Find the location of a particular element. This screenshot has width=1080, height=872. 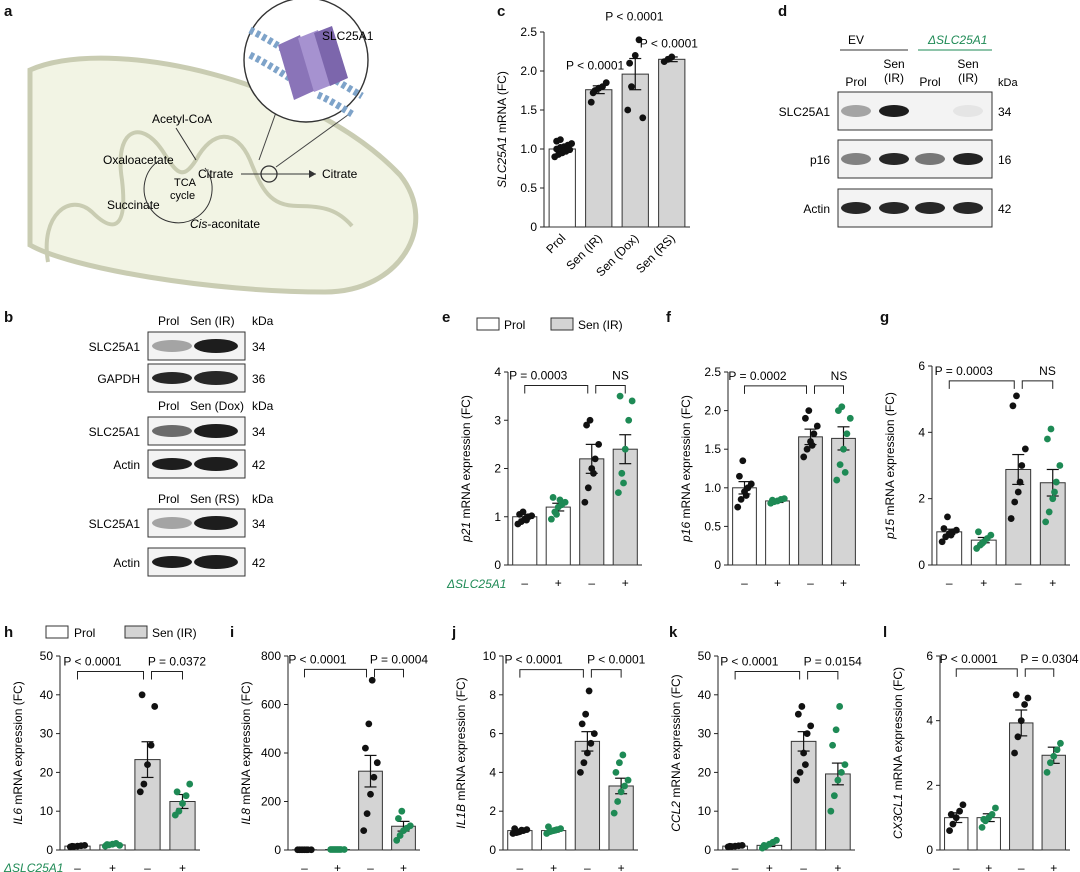

legend-swatch-sen-bottom is located at coordinates (136, 632).